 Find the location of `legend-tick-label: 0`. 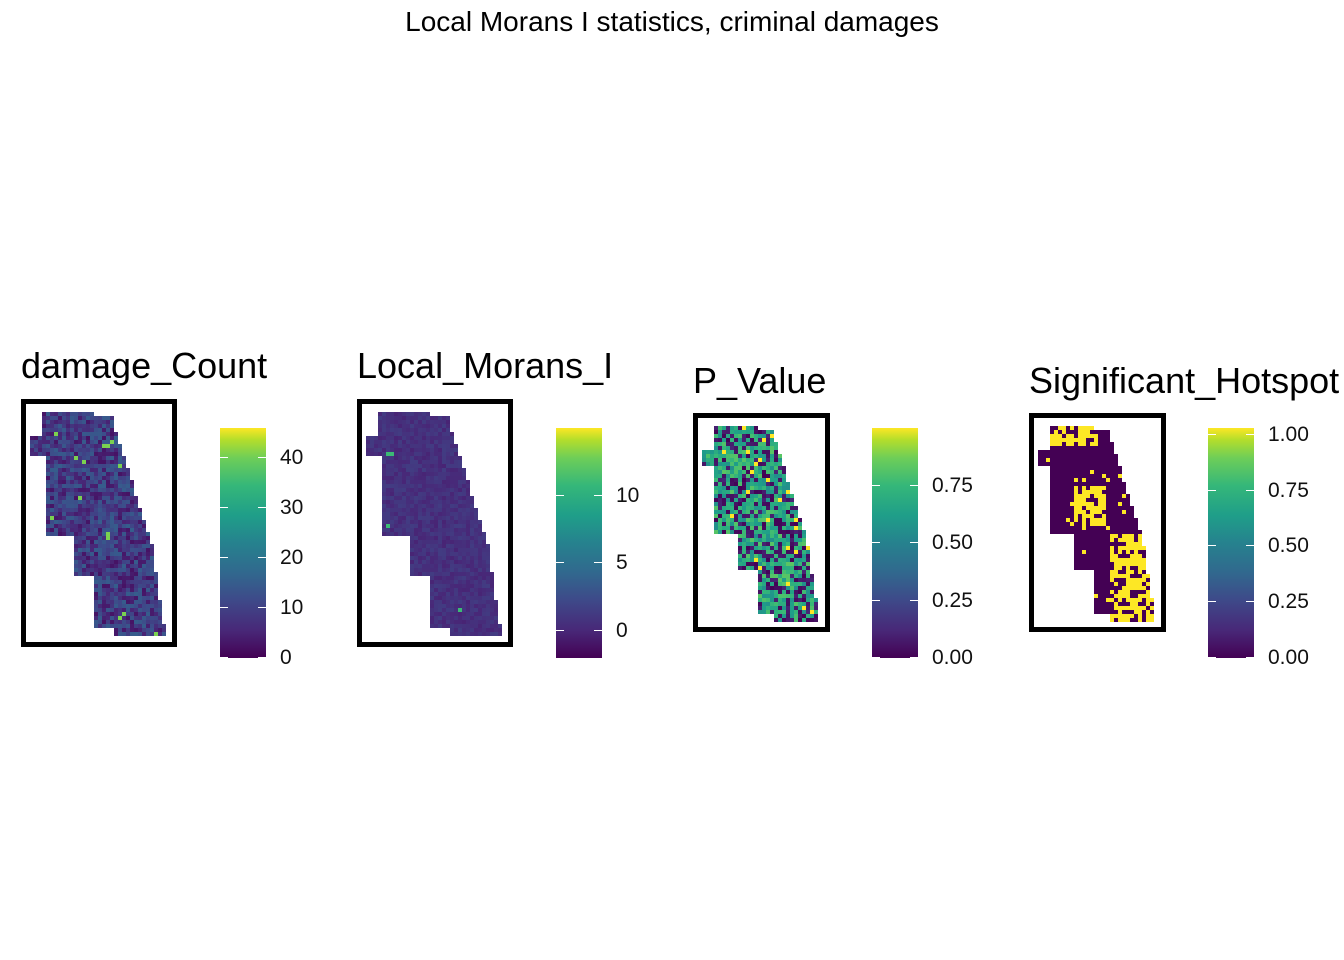

legend-tick-label: 0 is located at coordinates (286, 657).